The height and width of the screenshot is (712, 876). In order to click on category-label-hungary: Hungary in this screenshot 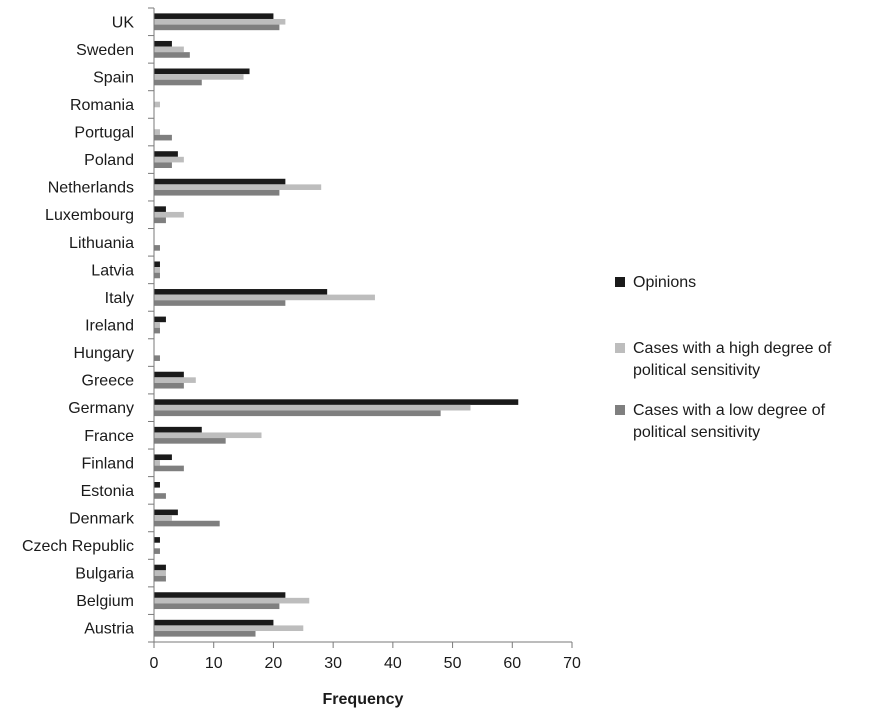, I will do `click(104, 353)`.